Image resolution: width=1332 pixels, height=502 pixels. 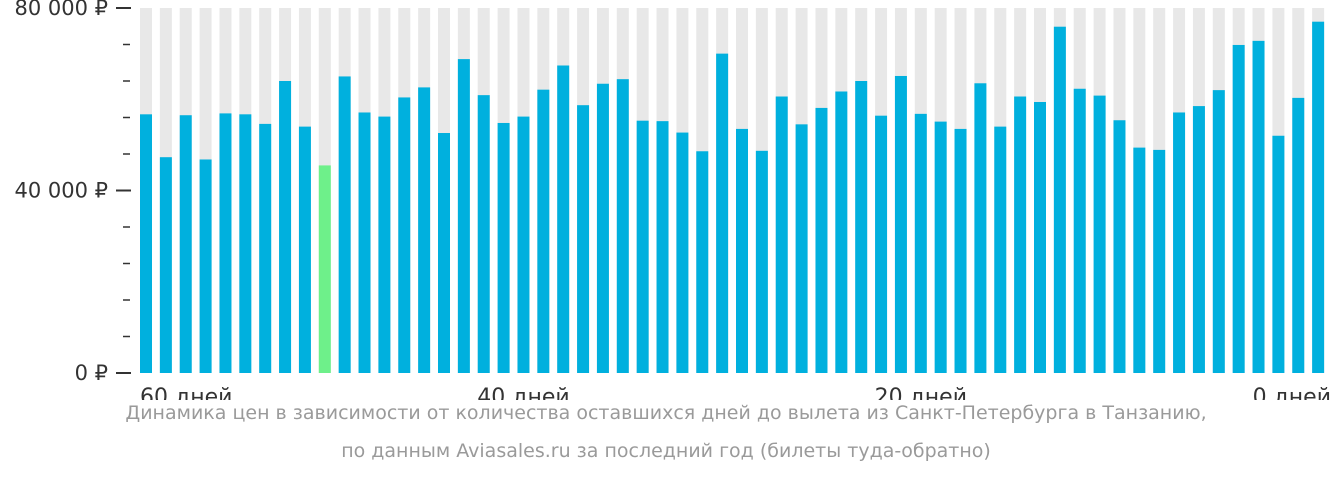 What do you see at coordinates (921, 392) in the screenshot?
I see `x-tick-label: 20 дней` at bounding box center [921, 392].